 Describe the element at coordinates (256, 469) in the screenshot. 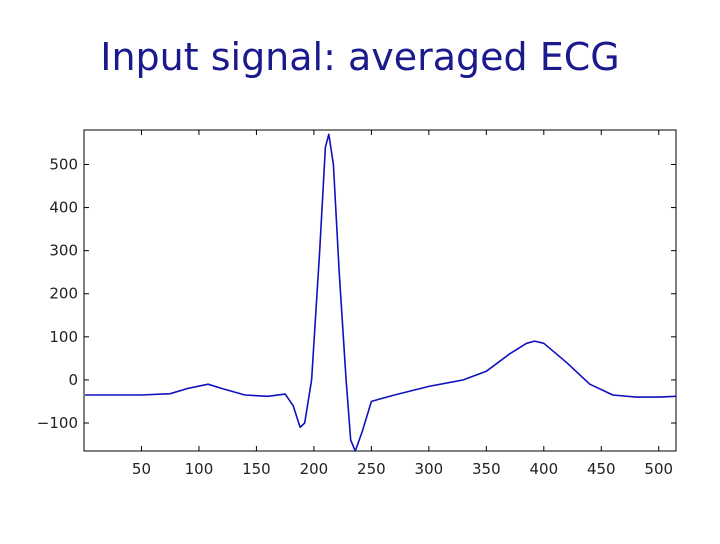

I see `x-tick-label: 150` at that location.